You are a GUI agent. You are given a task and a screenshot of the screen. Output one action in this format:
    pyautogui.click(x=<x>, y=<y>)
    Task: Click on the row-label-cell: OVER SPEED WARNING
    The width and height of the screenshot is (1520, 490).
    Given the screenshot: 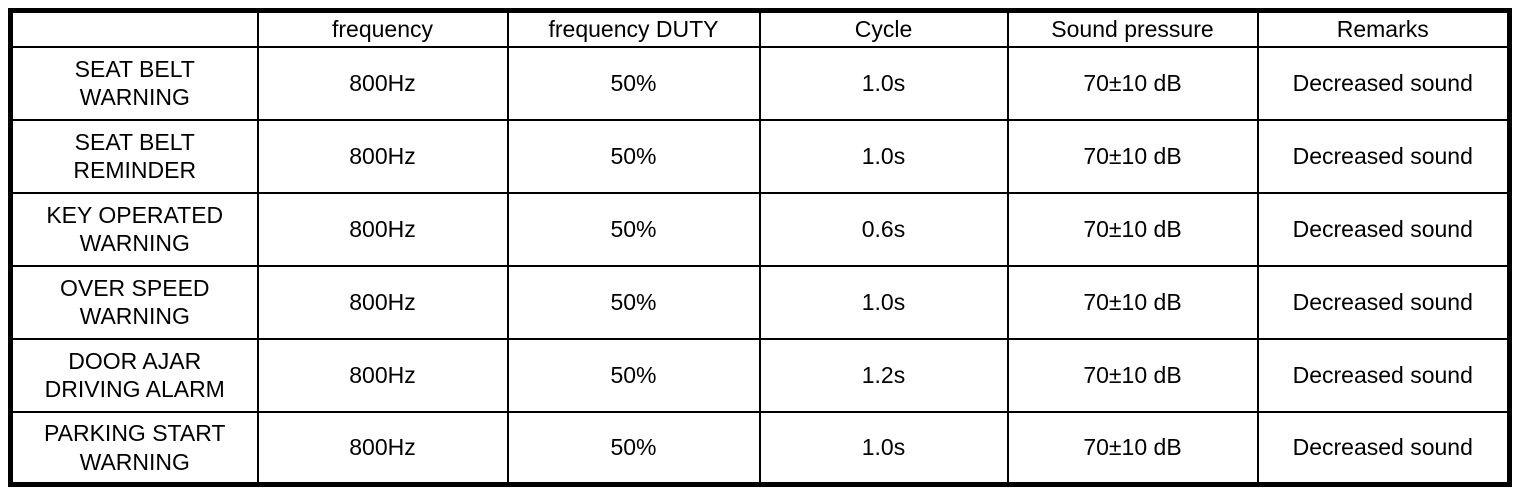 What is the action you would take?
    pyautogui.click(x=134, y=302)
    